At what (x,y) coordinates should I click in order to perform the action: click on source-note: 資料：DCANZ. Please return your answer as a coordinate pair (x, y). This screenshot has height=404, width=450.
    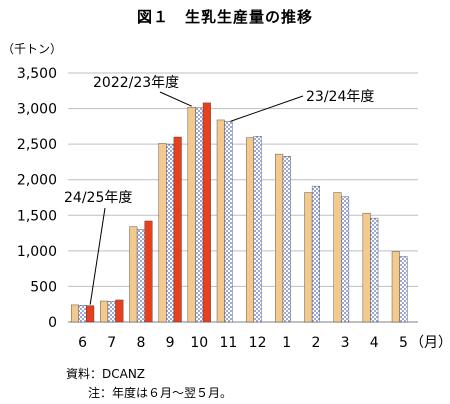
    Looking at the image, I should click on (106, 374).